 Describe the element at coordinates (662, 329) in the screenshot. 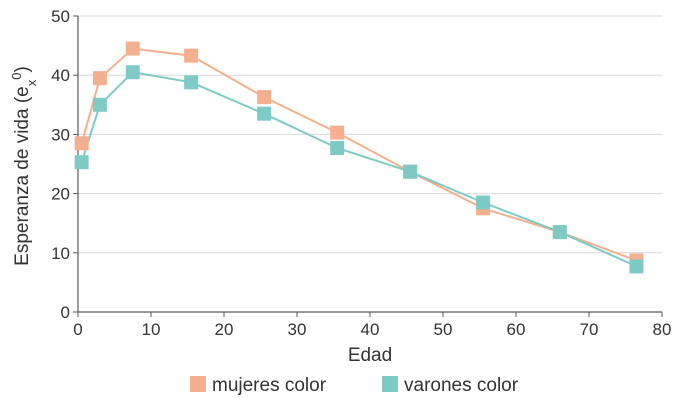

I see `x-tick-label-80: 80` at that location.